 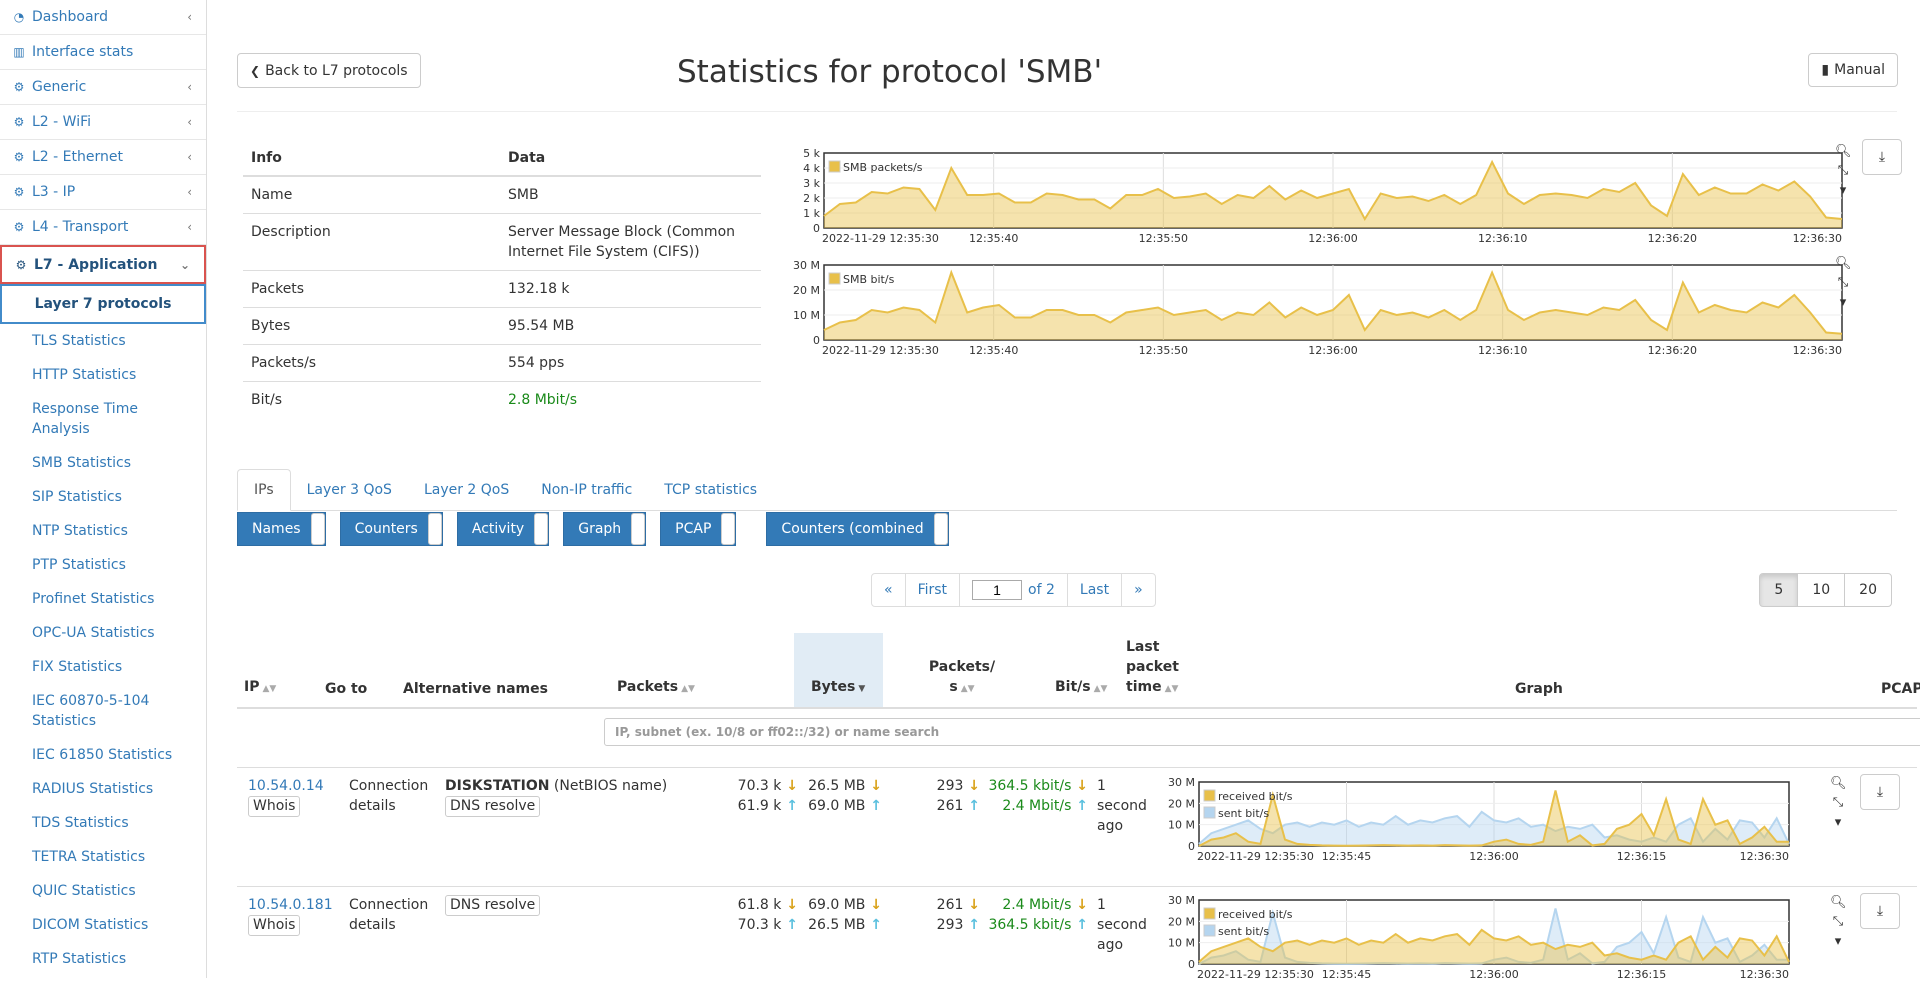 What do you see at coordinates (77, 667) in the screenshot?
I see `sidebar-child-fix-statistics: FIX Statistics` at bounding box center [77, 667].